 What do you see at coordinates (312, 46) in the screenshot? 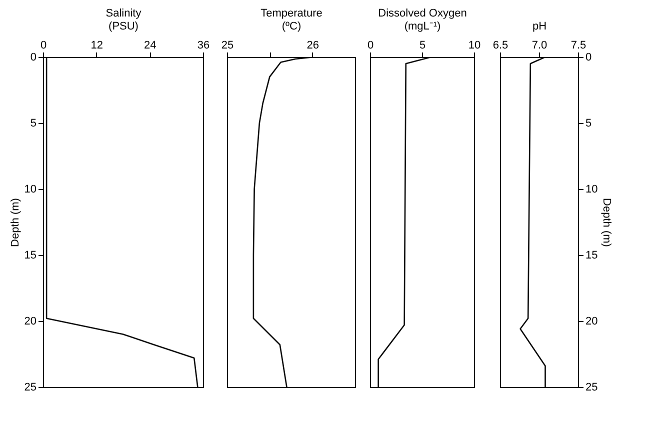
I see `x-tick-label: 26` at bounding box center [312, 46].